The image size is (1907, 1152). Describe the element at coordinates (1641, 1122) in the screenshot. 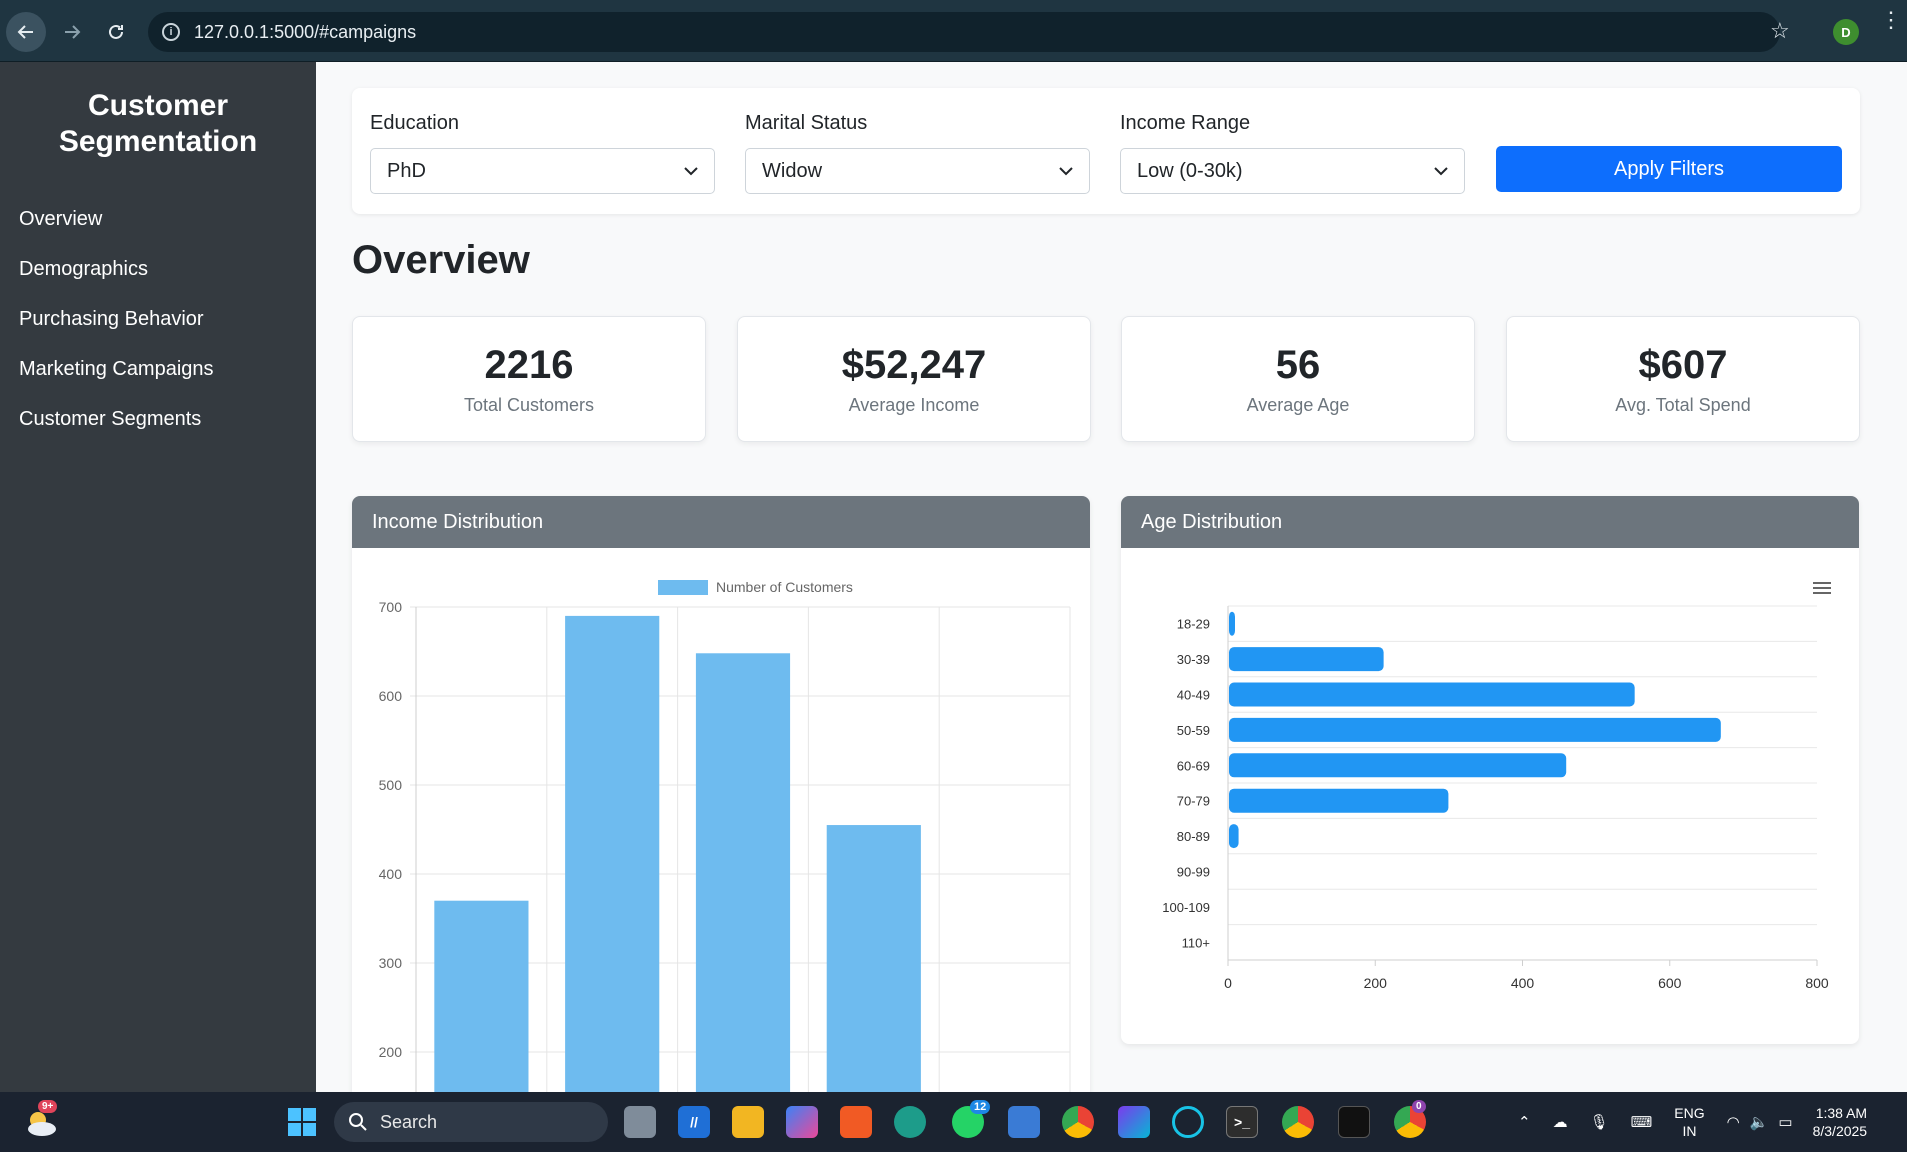

I see `keyboard-icon: ⌨` at that location.